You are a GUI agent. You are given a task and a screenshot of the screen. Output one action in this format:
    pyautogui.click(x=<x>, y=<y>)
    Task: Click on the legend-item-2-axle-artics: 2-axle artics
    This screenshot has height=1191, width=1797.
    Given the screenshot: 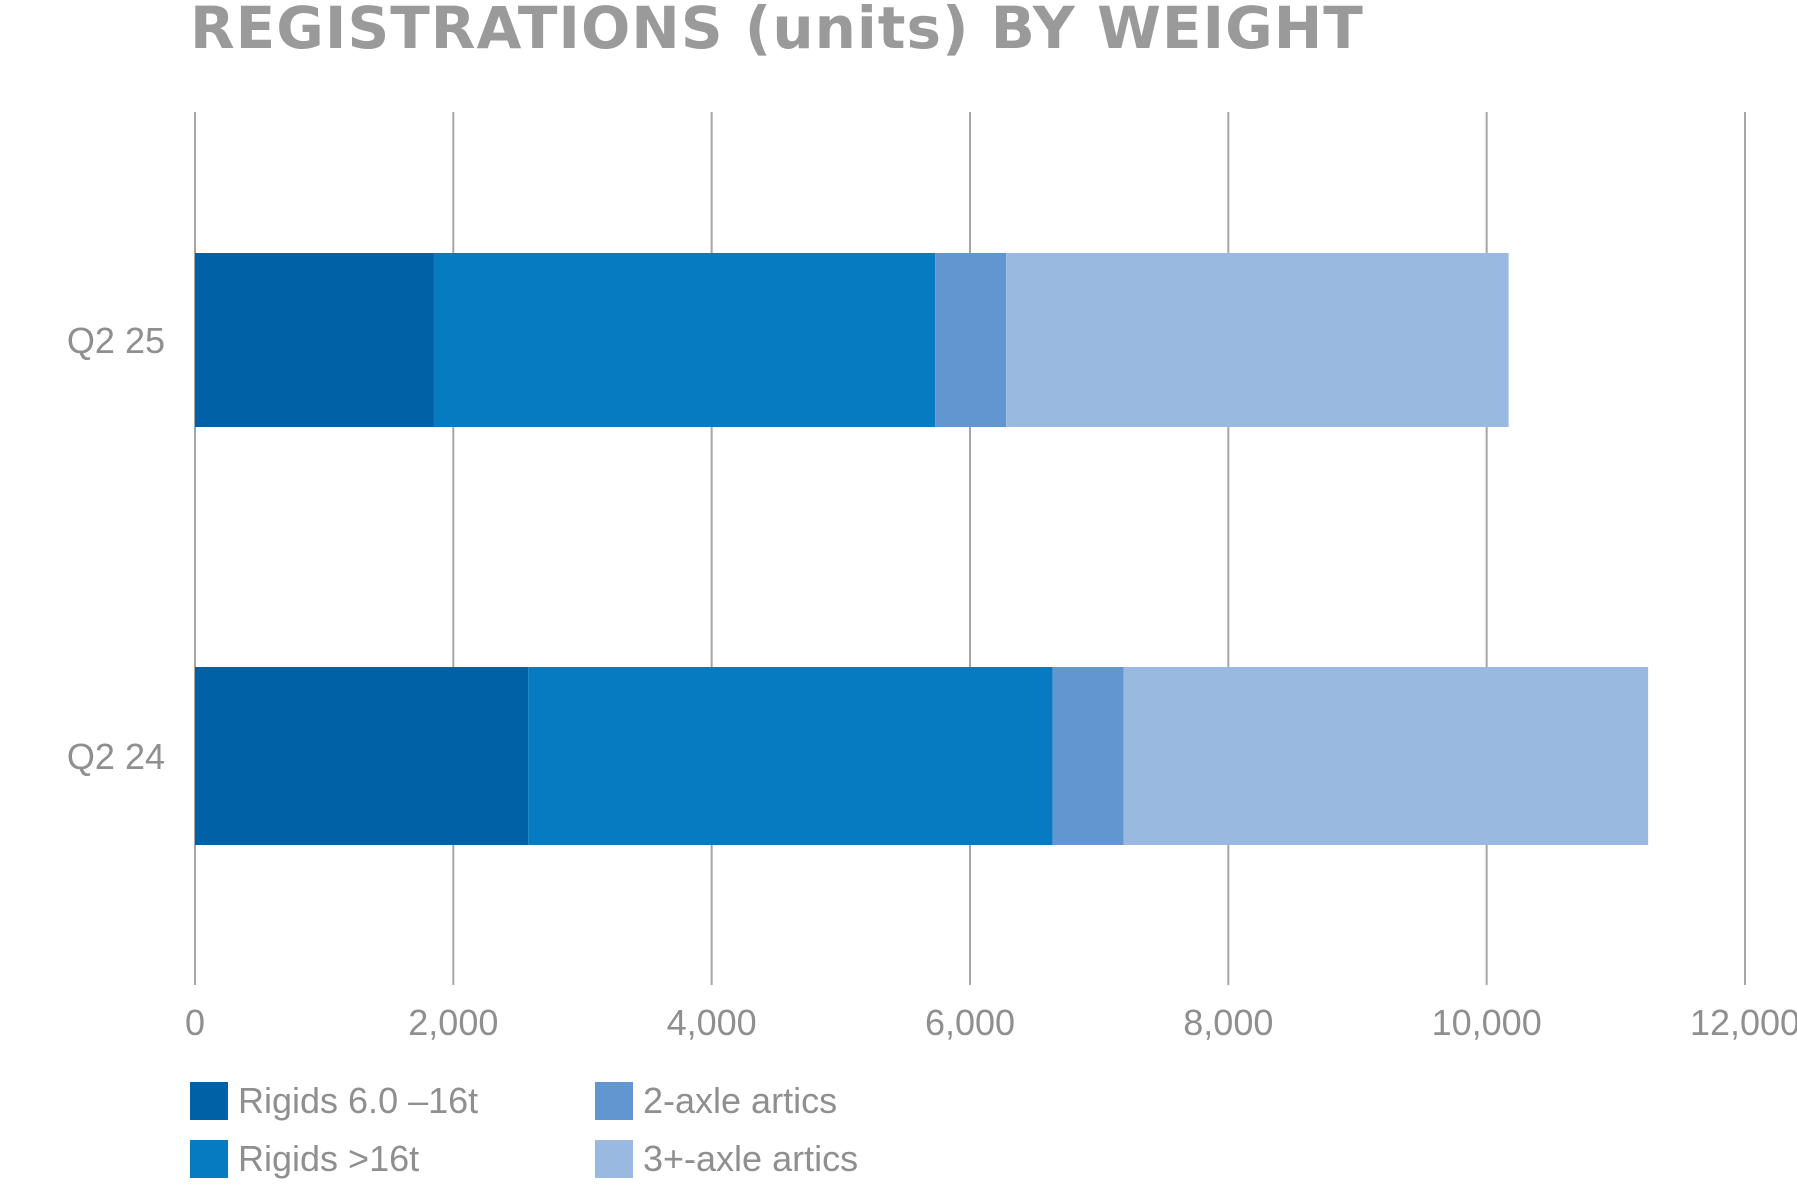 What is the action you would take?
    pyautogui.click(x=716, y=1101)
    